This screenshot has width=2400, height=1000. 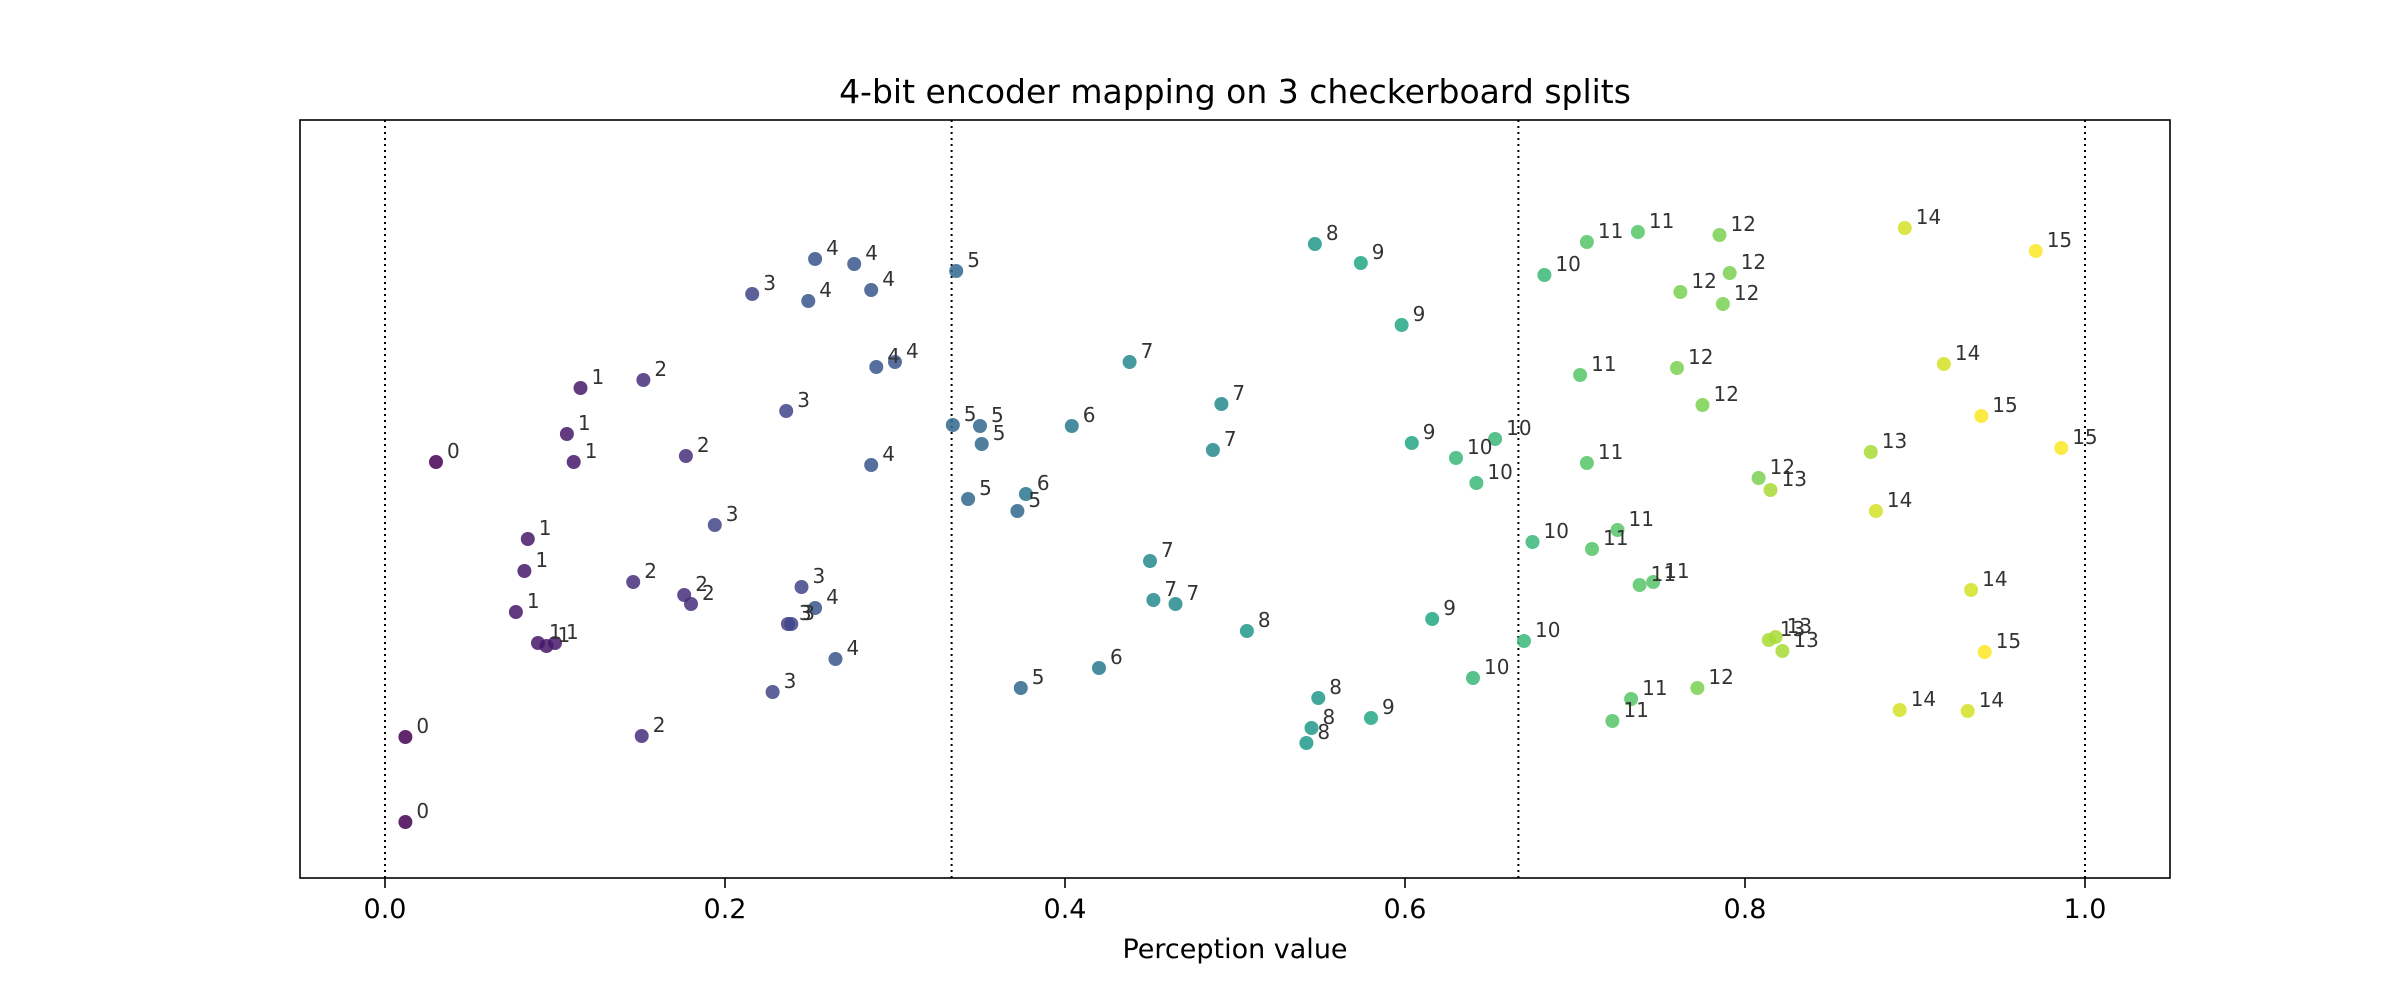 I want to click on x-tick-label: 0.8, so click(x=1745, y=909).